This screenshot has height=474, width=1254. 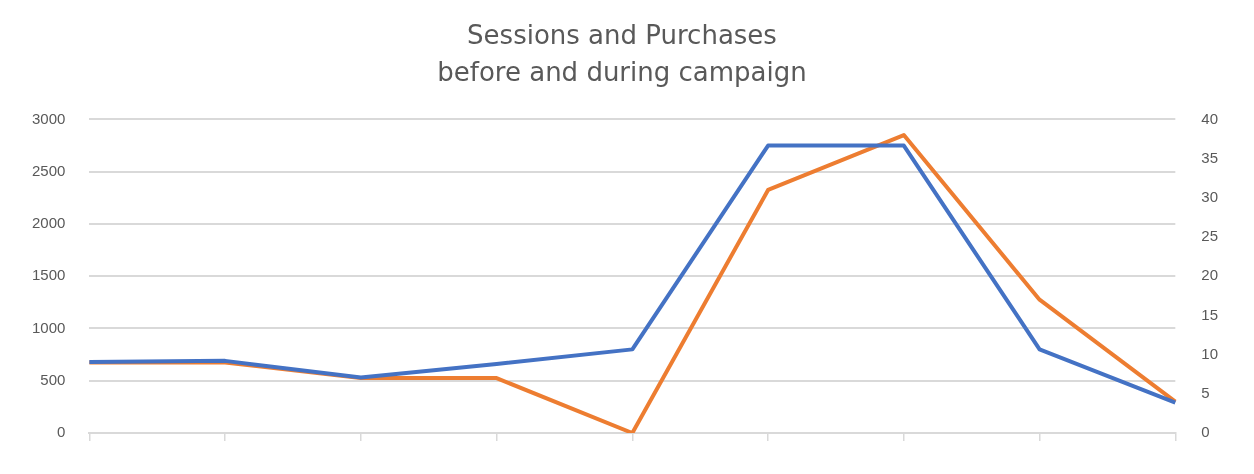 What do you see at coordinates (48, 223) in the screenshot?
I see `y-tick-label: 2000` at bounding box center [48, 223].